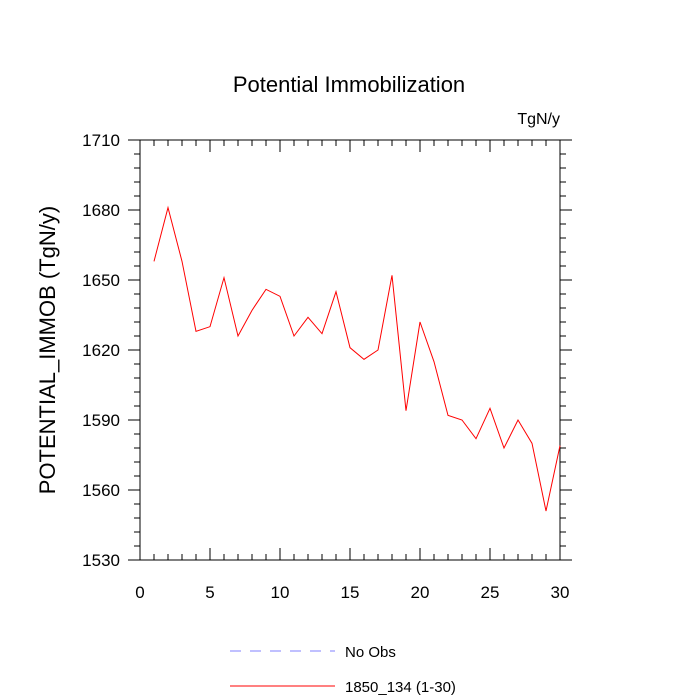 The height and width of the screenshot is (700, 700). What do you see at coordinates (400, 687) in the screenshot?
I see `legend-label: 1850_134 (1-30)` at bounding box center [400, 687].